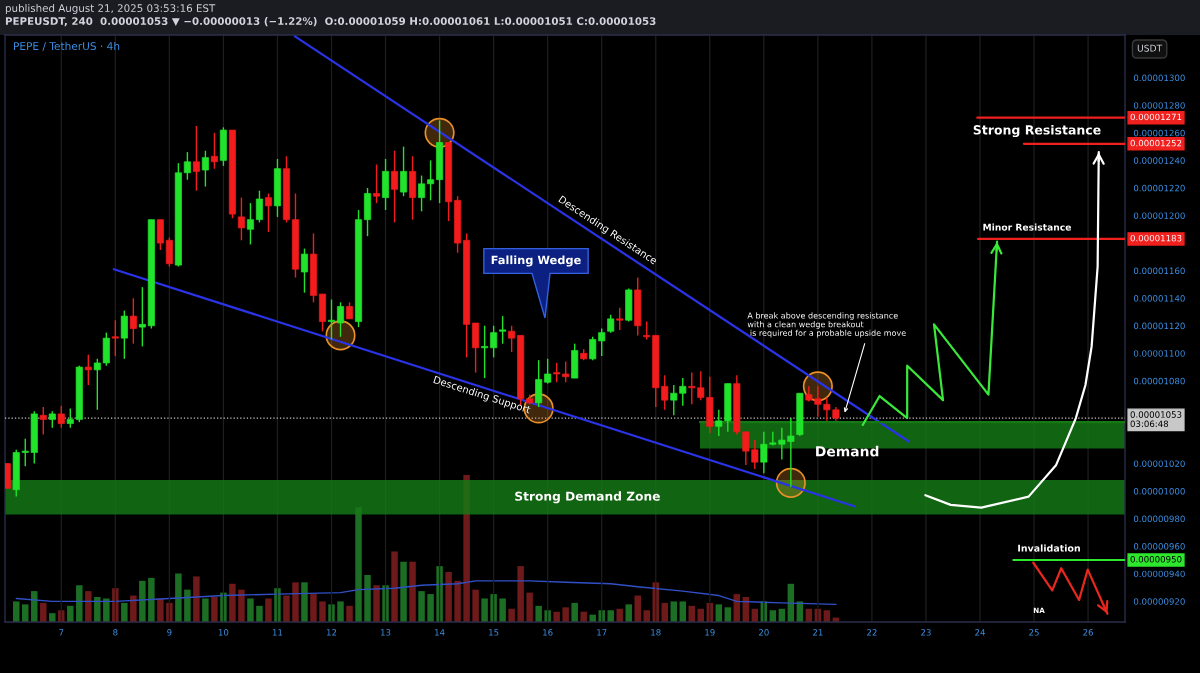 The image size is (1200, 673). What do you see at coordinates (386, 632) in the screenshot?
I see `x-tick-label: 13` at bounding box center [386, 632].